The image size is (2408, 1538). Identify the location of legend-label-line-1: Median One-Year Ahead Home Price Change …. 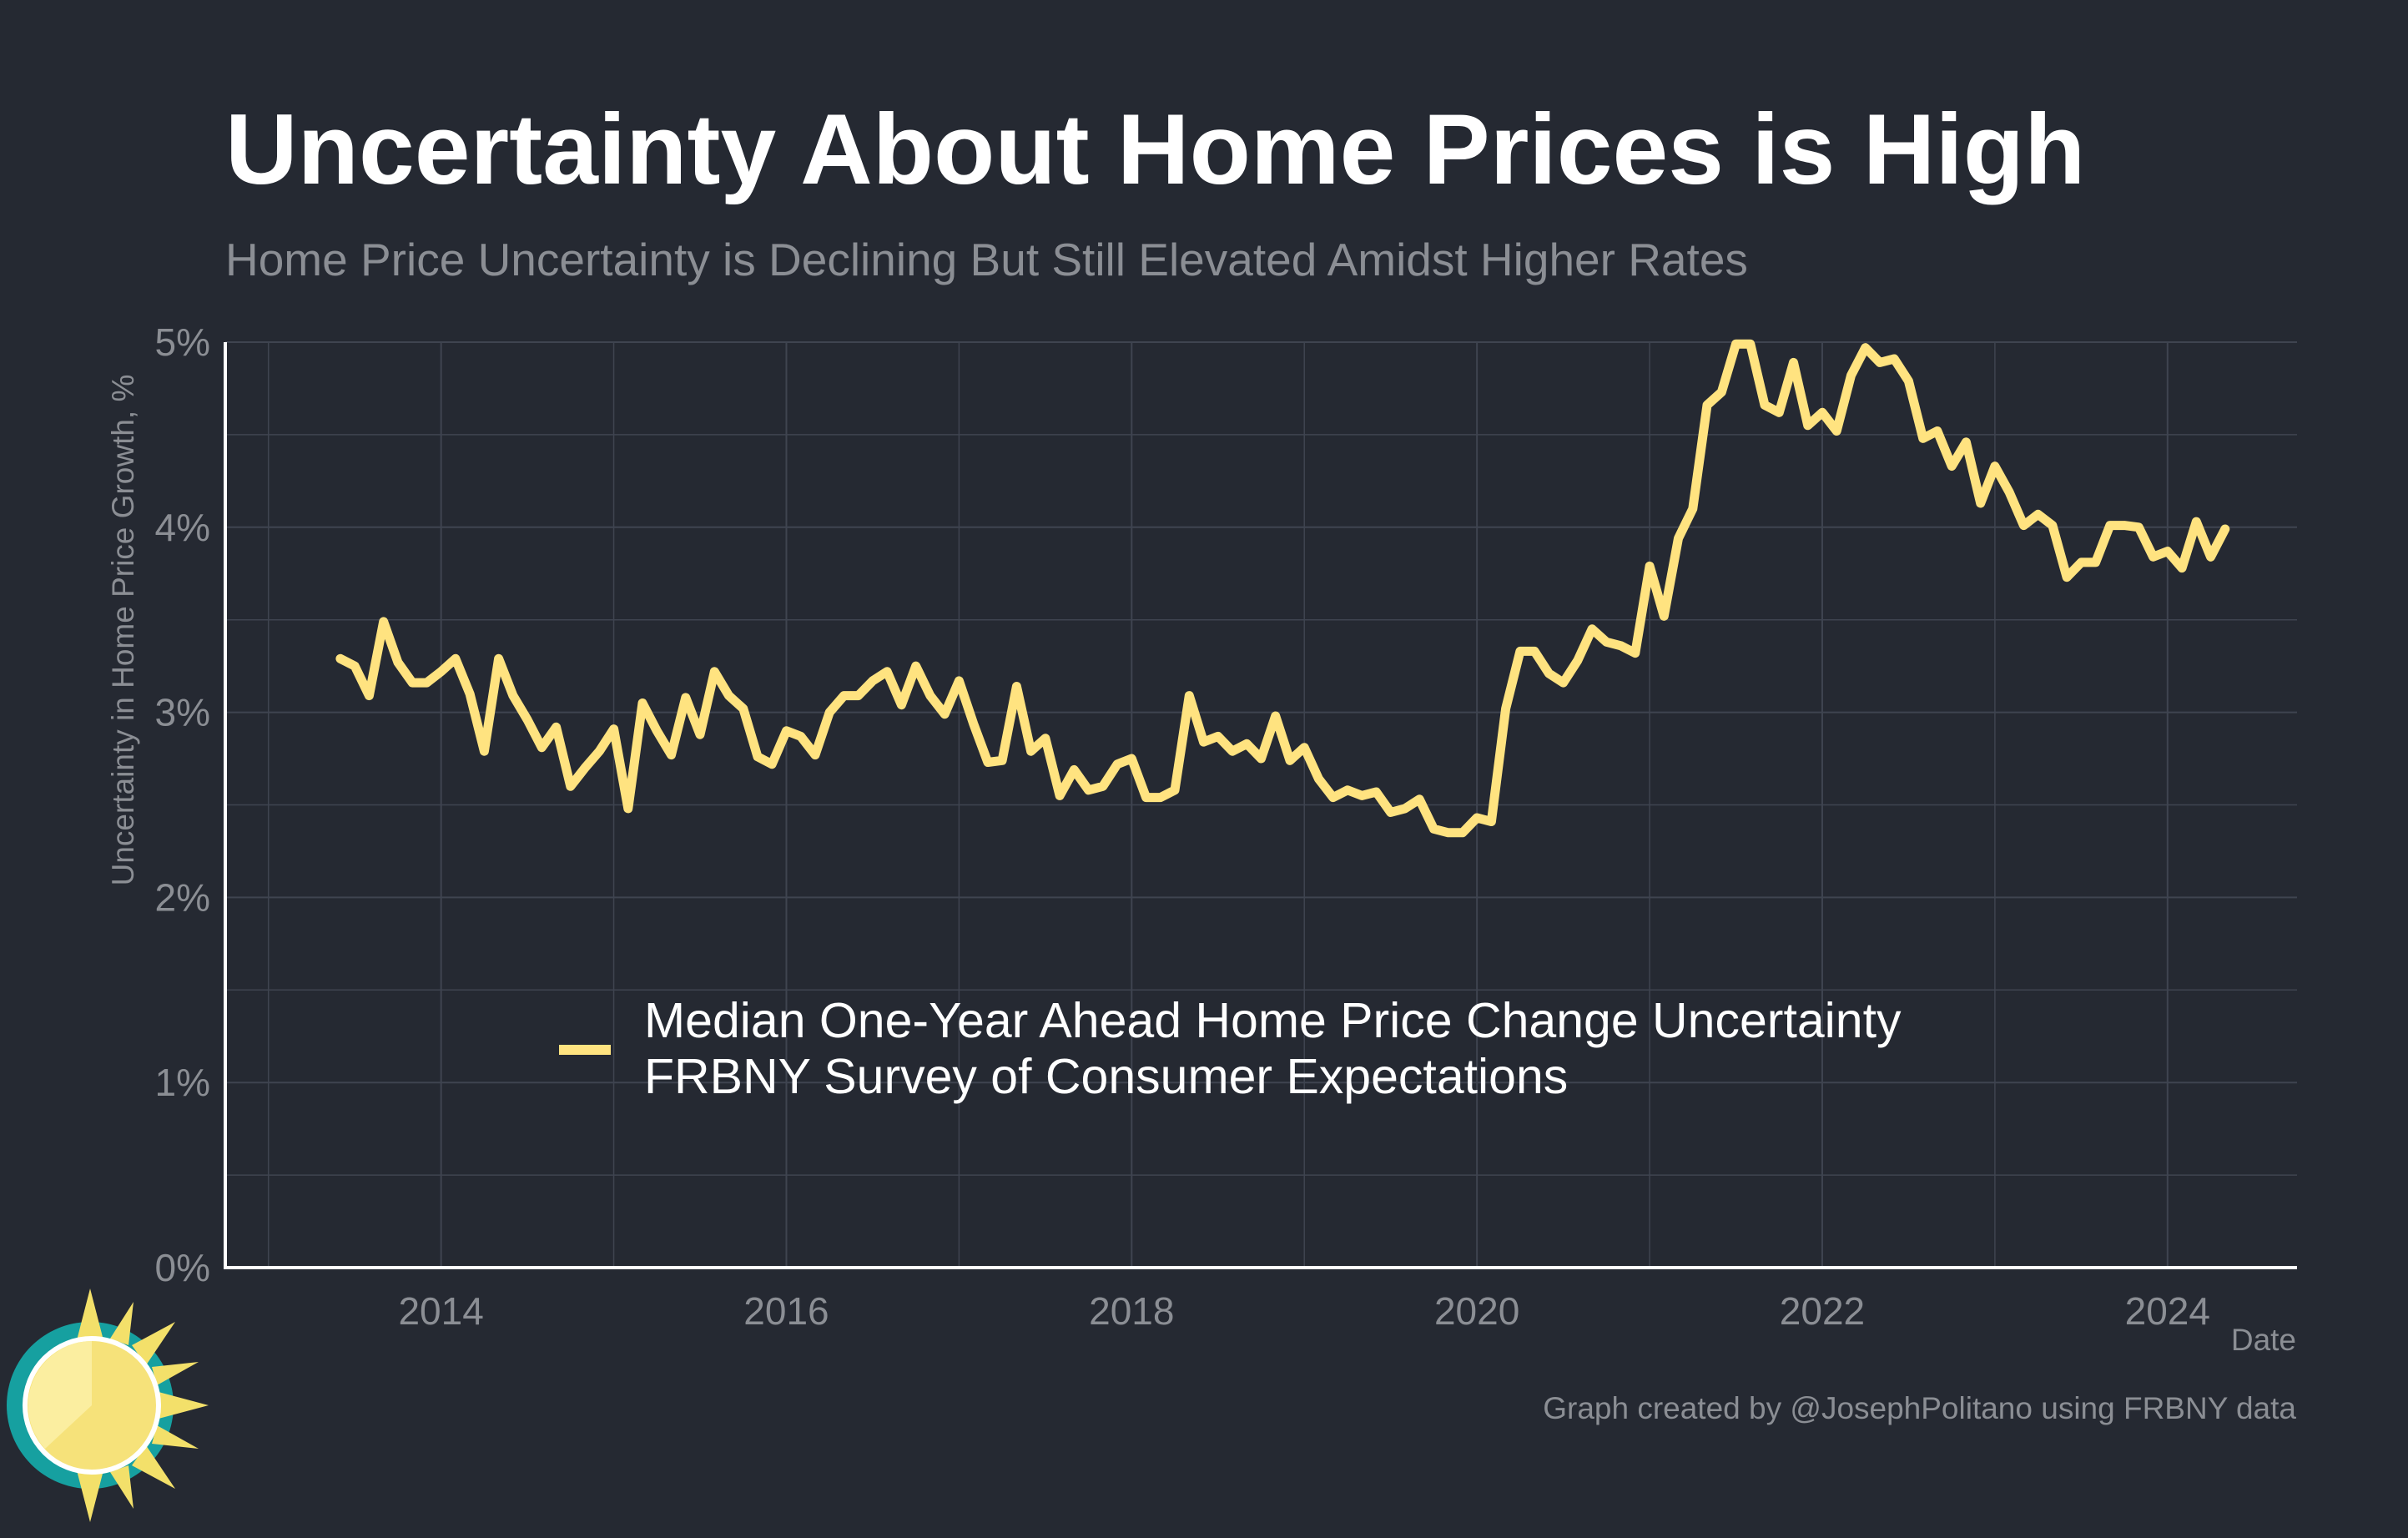
(1273, 1020).